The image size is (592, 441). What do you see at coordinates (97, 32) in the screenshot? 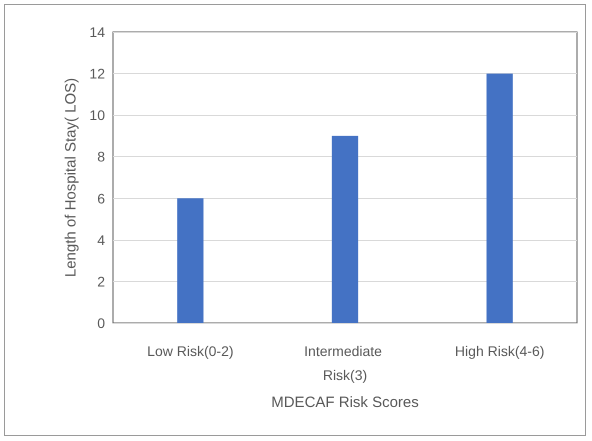
I see `y-tick-label: 14` at bounding box center [97, 32].